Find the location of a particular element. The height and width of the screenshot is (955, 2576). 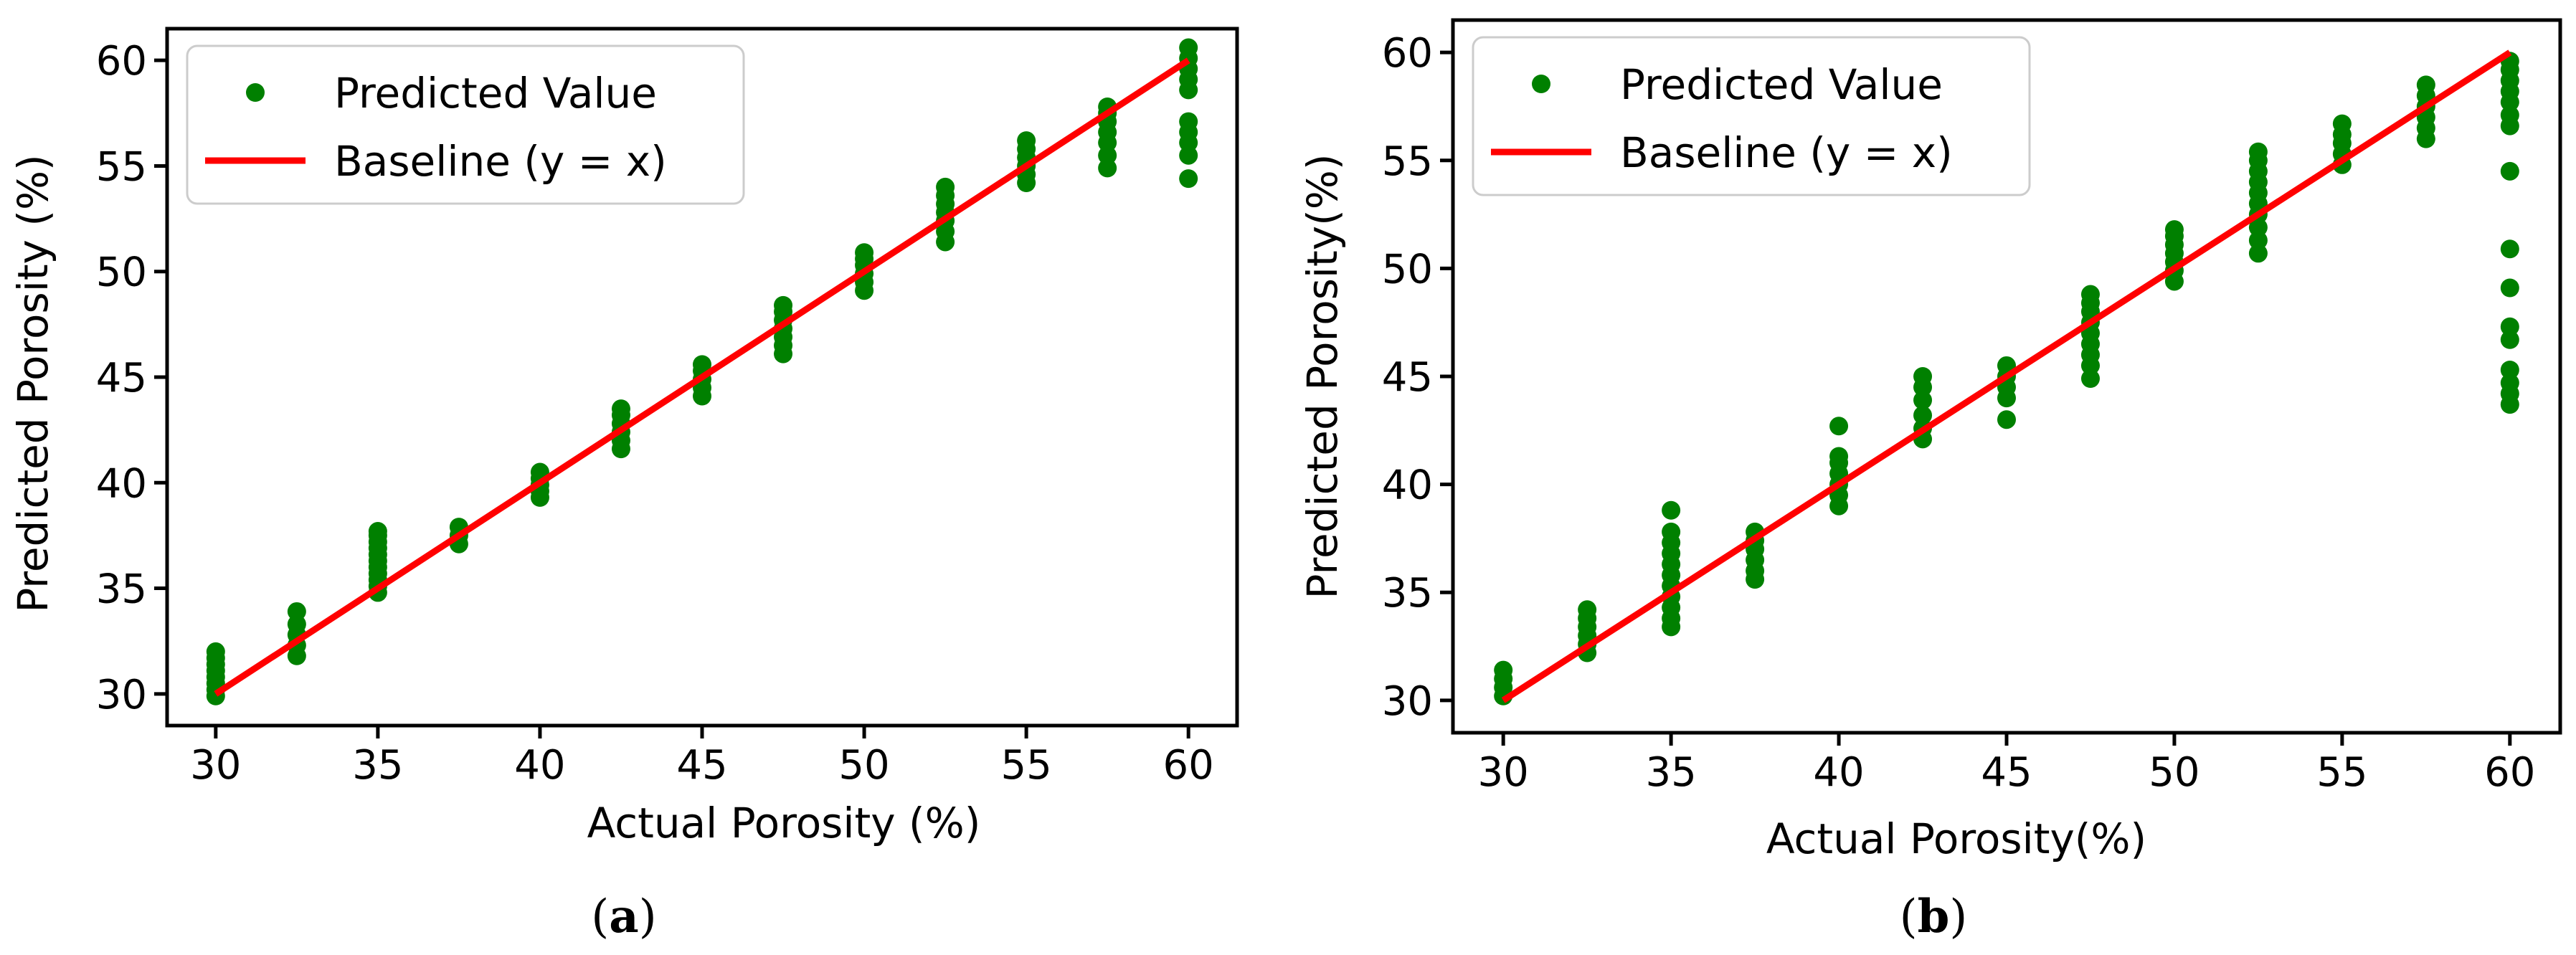

caption-letter-a: a is located at coordinates (623, 917).